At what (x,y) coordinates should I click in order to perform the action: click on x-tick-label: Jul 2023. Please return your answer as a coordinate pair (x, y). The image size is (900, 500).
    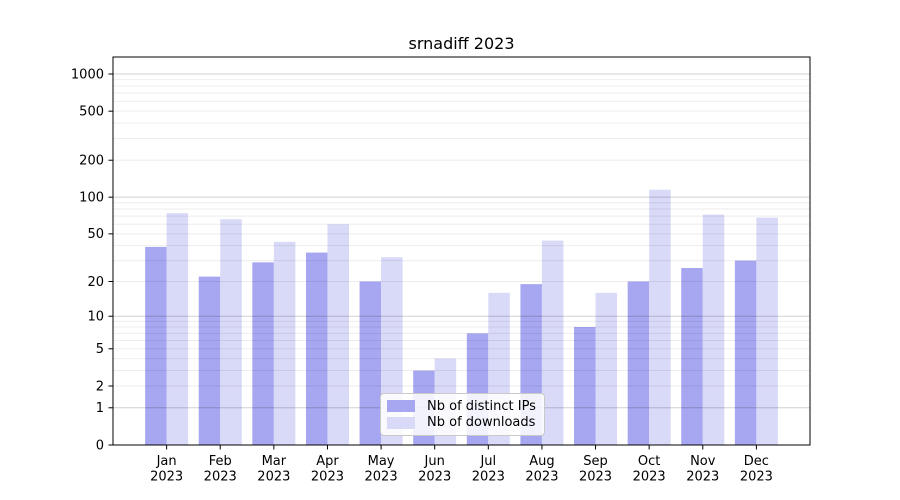
    Looking at the image, I should click on (488, 469).